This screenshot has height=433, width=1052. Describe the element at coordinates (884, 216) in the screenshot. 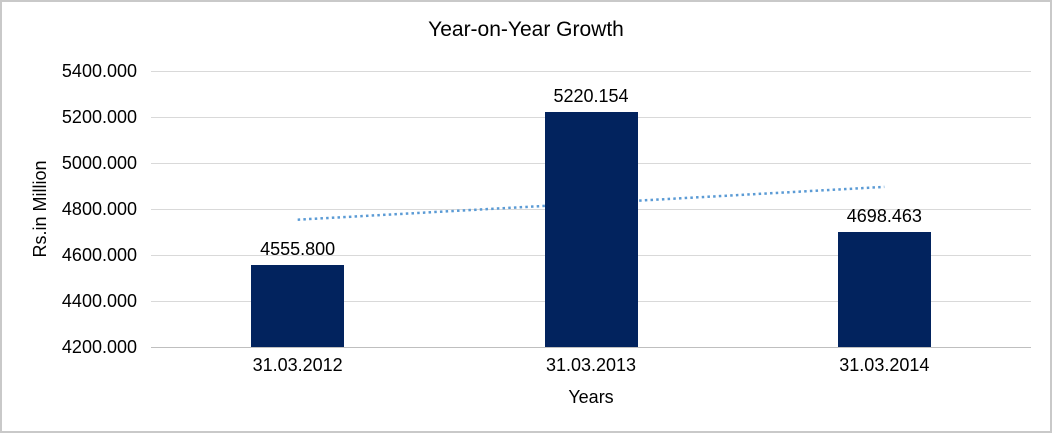

I see `data-label: 4698.463` at that location.